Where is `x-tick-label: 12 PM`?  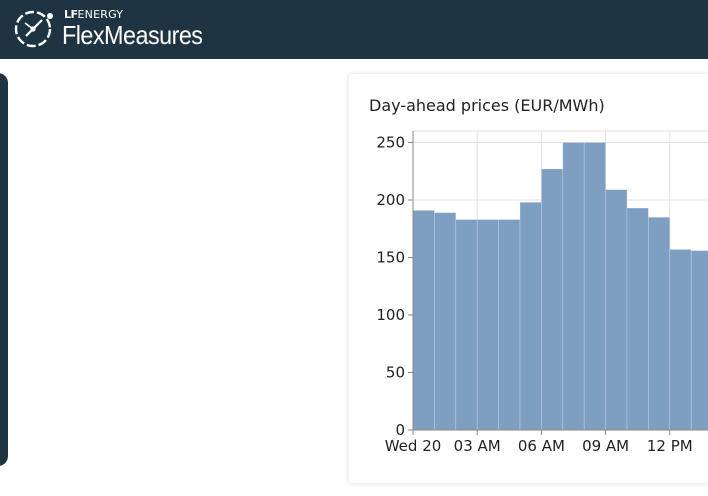
x-tick-label: 12 PM is located at coordinates (670, 446).